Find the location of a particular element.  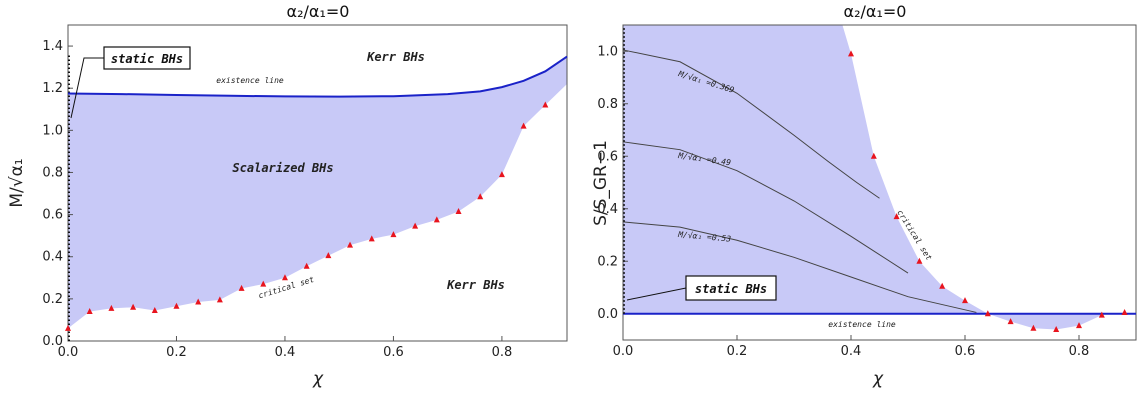

region-scalarized-label: Scalarized BHs is located at coordinates (282, 168).